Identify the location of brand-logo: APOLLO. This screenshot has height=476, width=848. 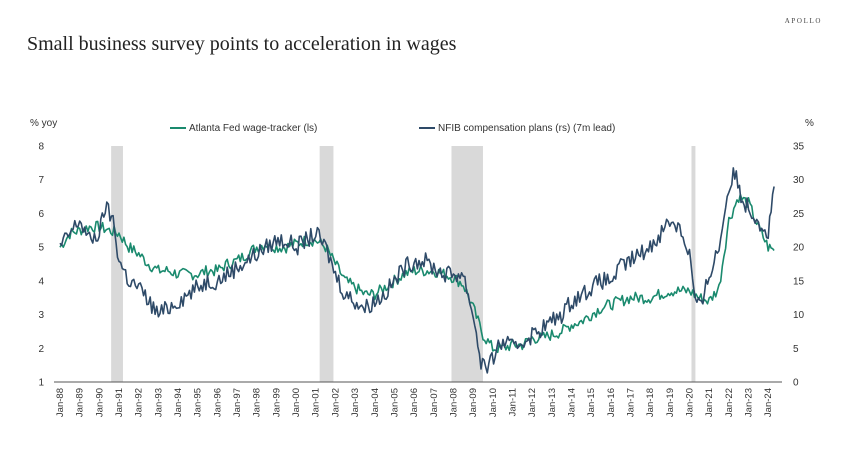
(803, 21).